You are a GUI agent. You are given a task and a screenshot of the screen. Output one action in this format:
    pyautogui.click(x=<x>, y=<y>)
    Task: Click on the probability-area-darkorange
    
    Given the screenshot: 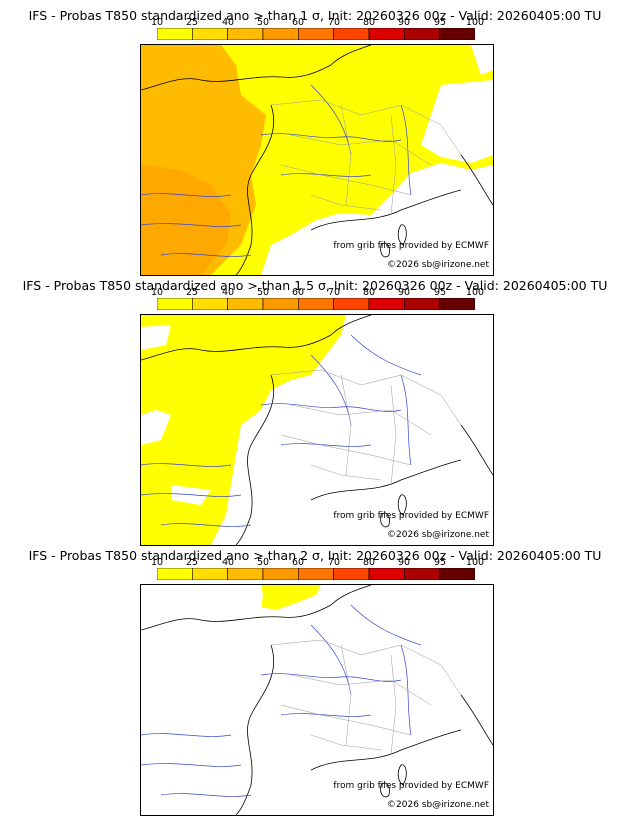 What is the action you would take?
    pyautogui.click(x=186, y=220)
    